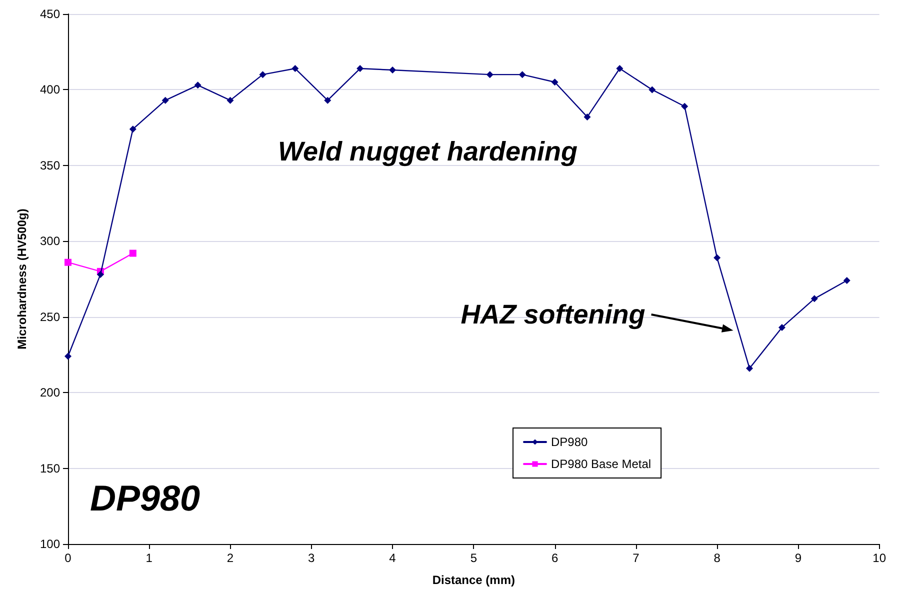 The height and width of the screenshot is (611, 897). Describe the element at coordinates (879, 558) in the screenshot. I see `x-tick-label: 10` at that location.